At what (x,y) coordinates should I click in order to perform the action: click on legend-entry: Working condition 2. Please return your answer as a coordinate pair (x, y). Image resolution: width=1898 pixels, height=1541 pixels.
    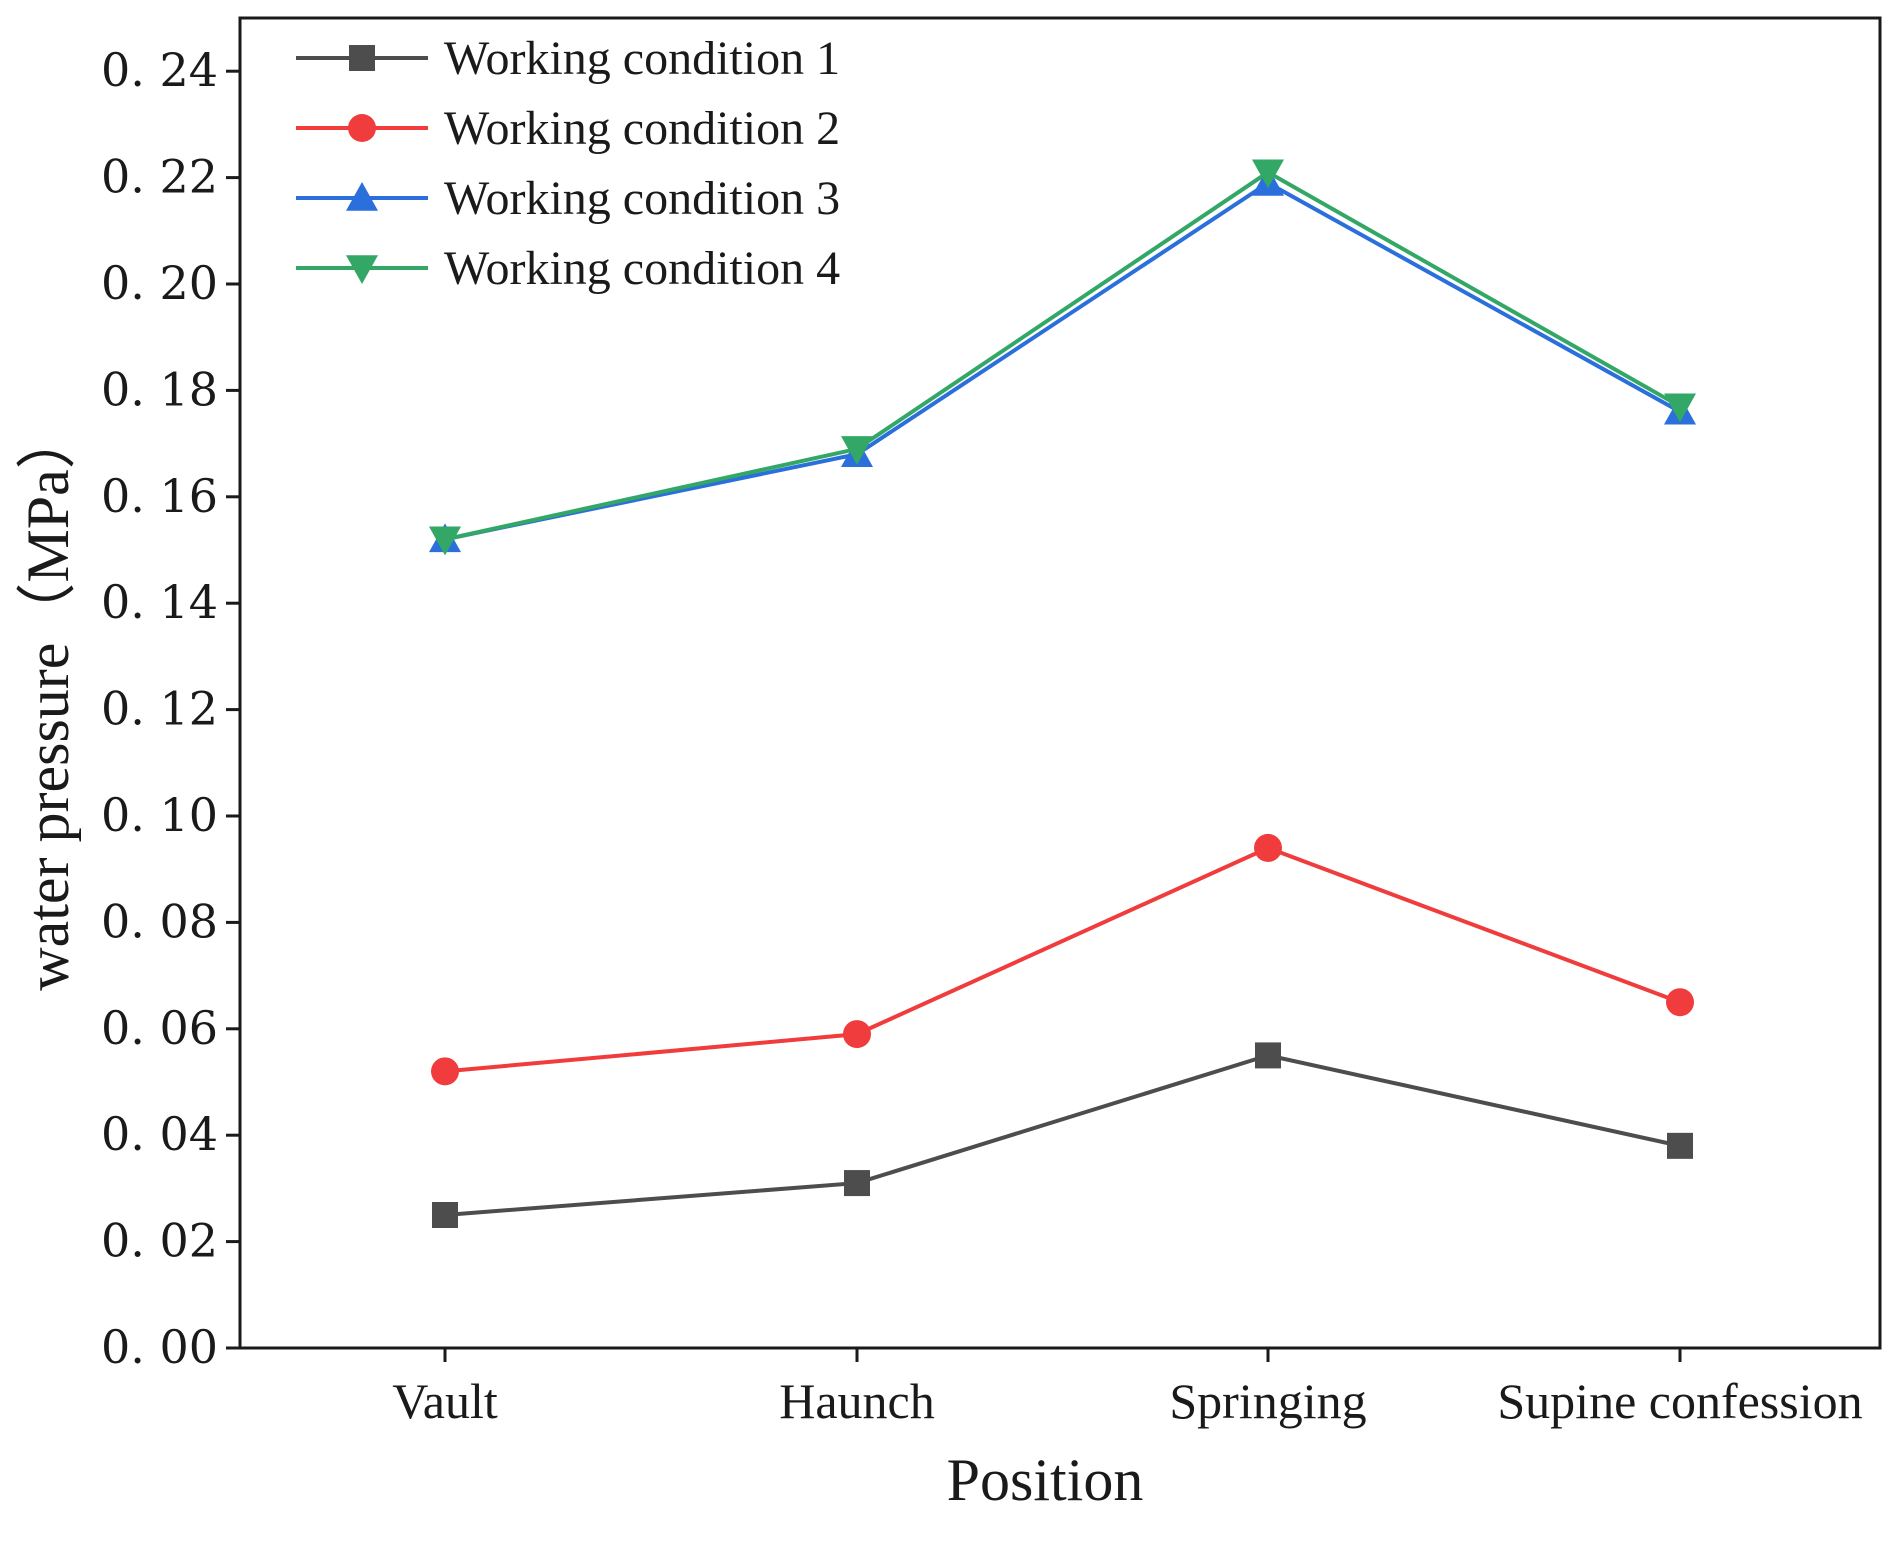
    Looking at the image, I should click on (568, 128).